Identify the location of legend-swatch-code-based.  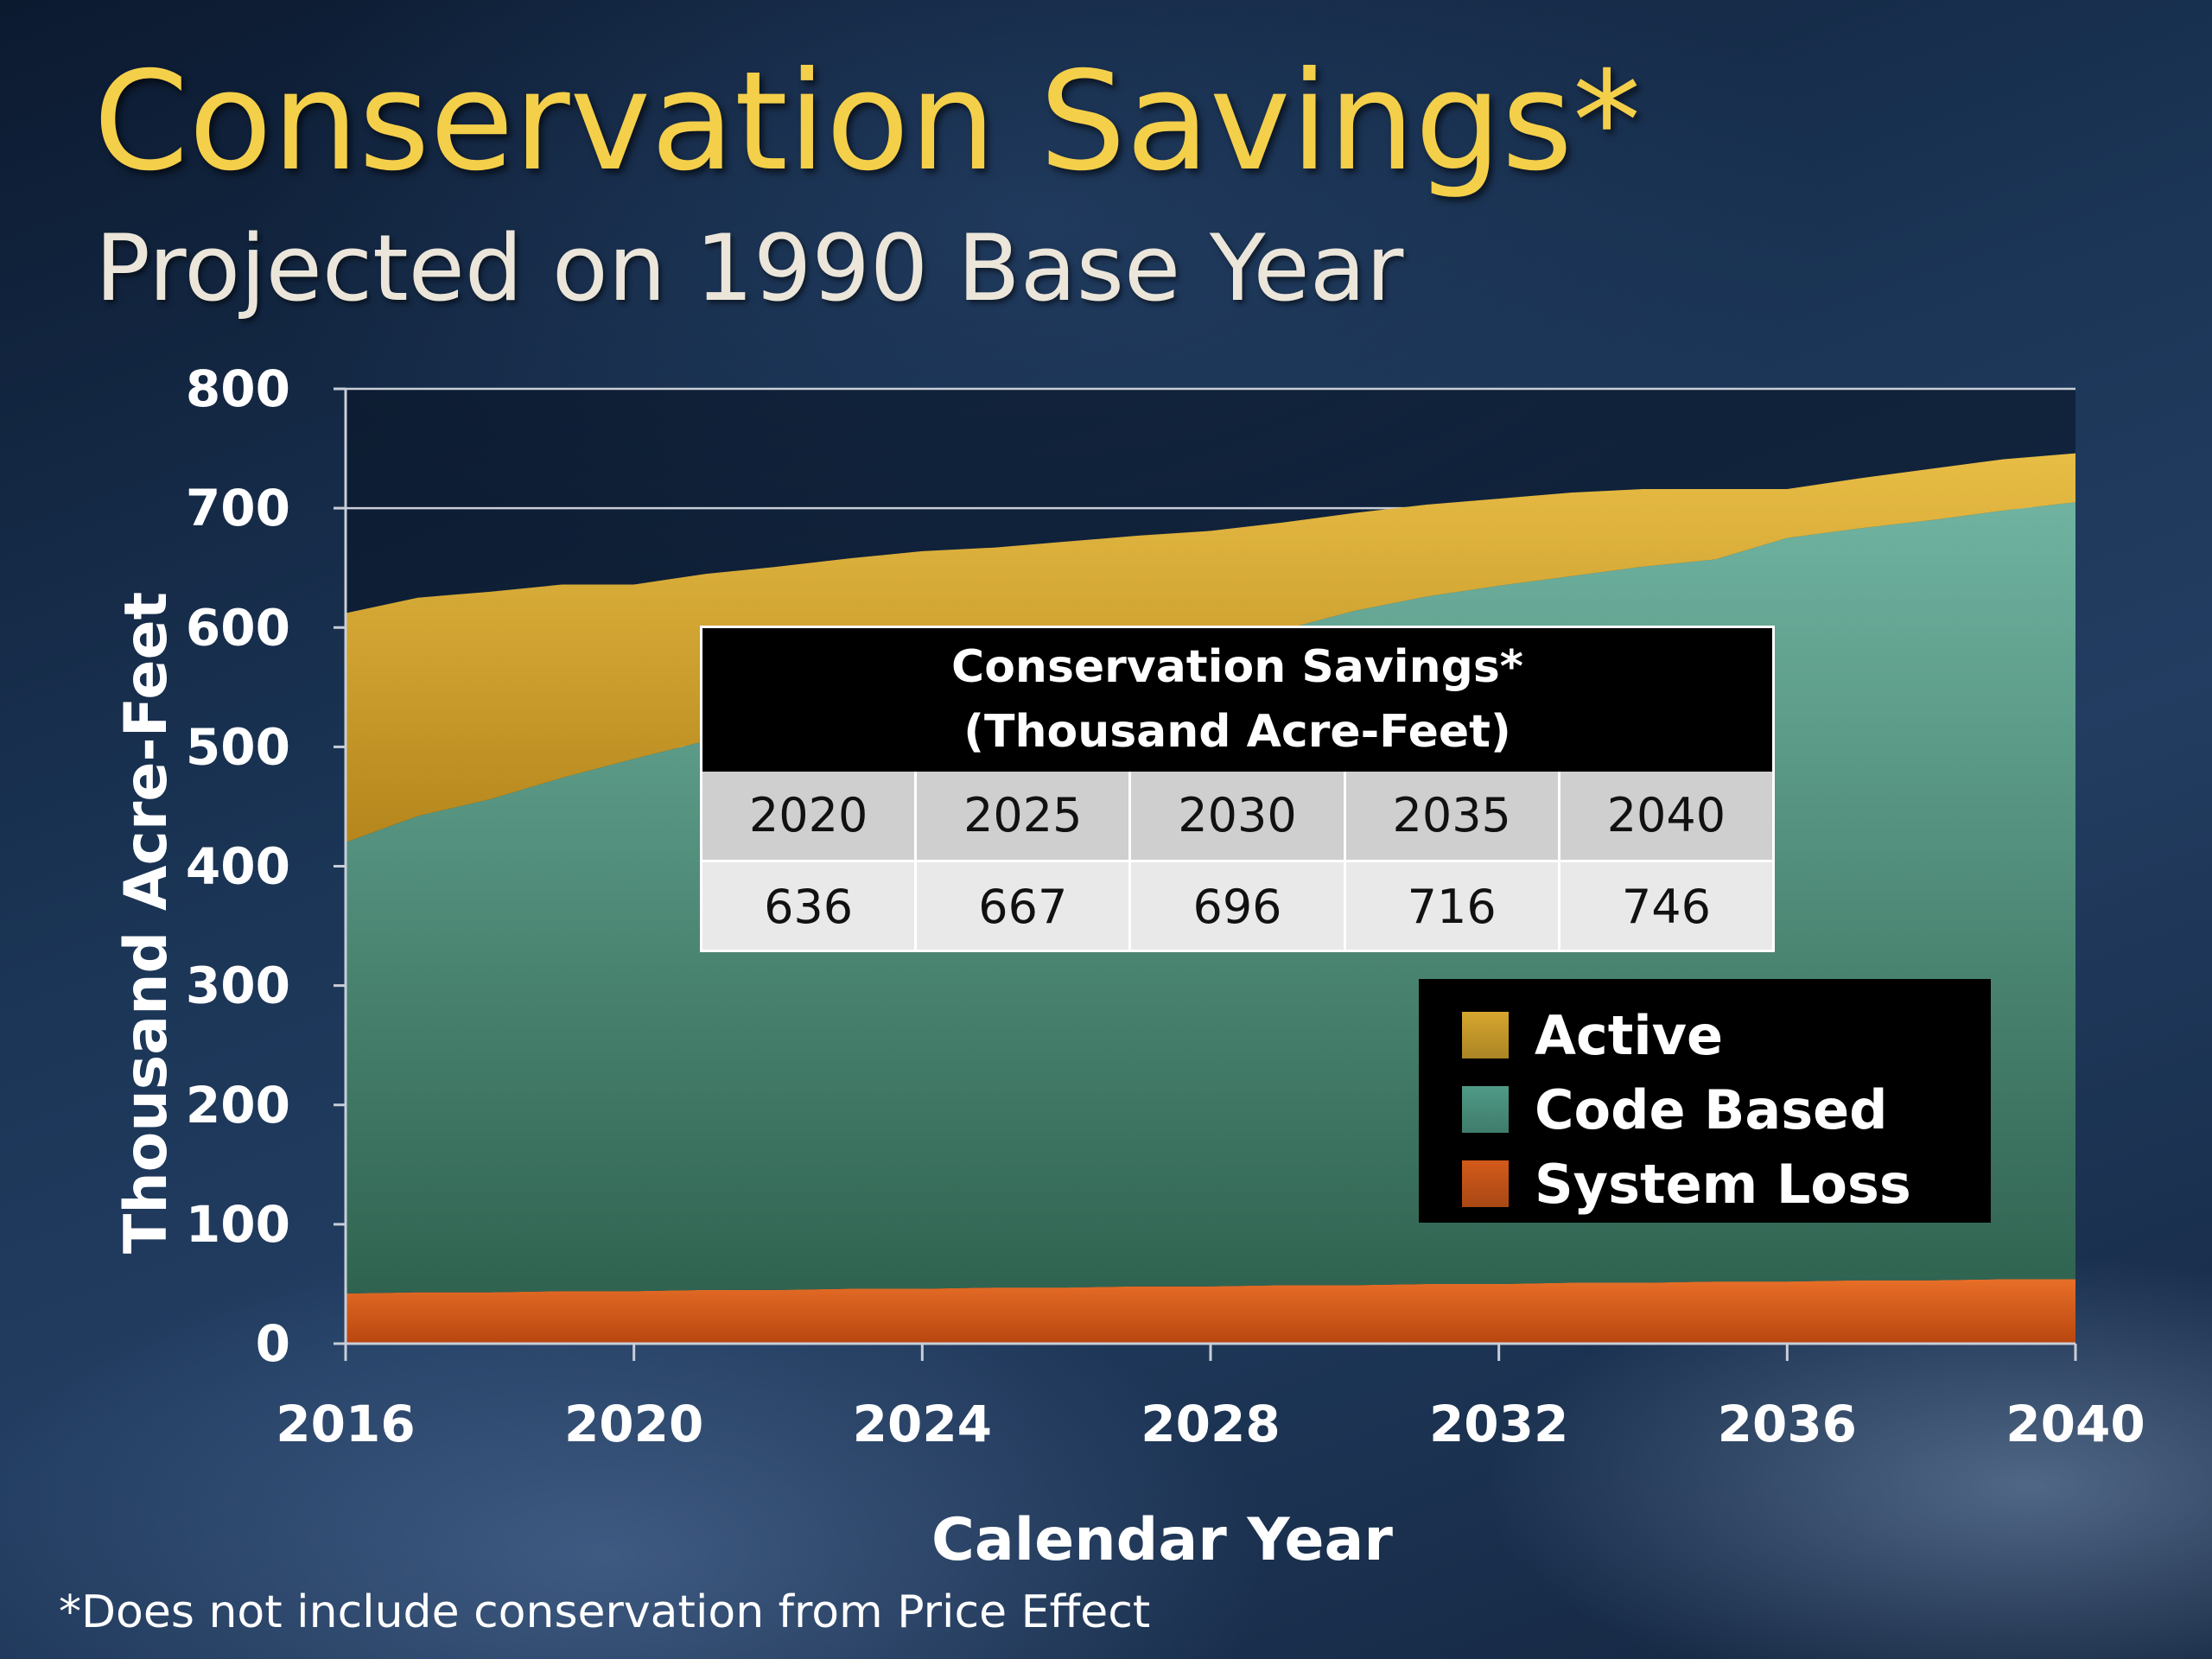
(1485, 1109).